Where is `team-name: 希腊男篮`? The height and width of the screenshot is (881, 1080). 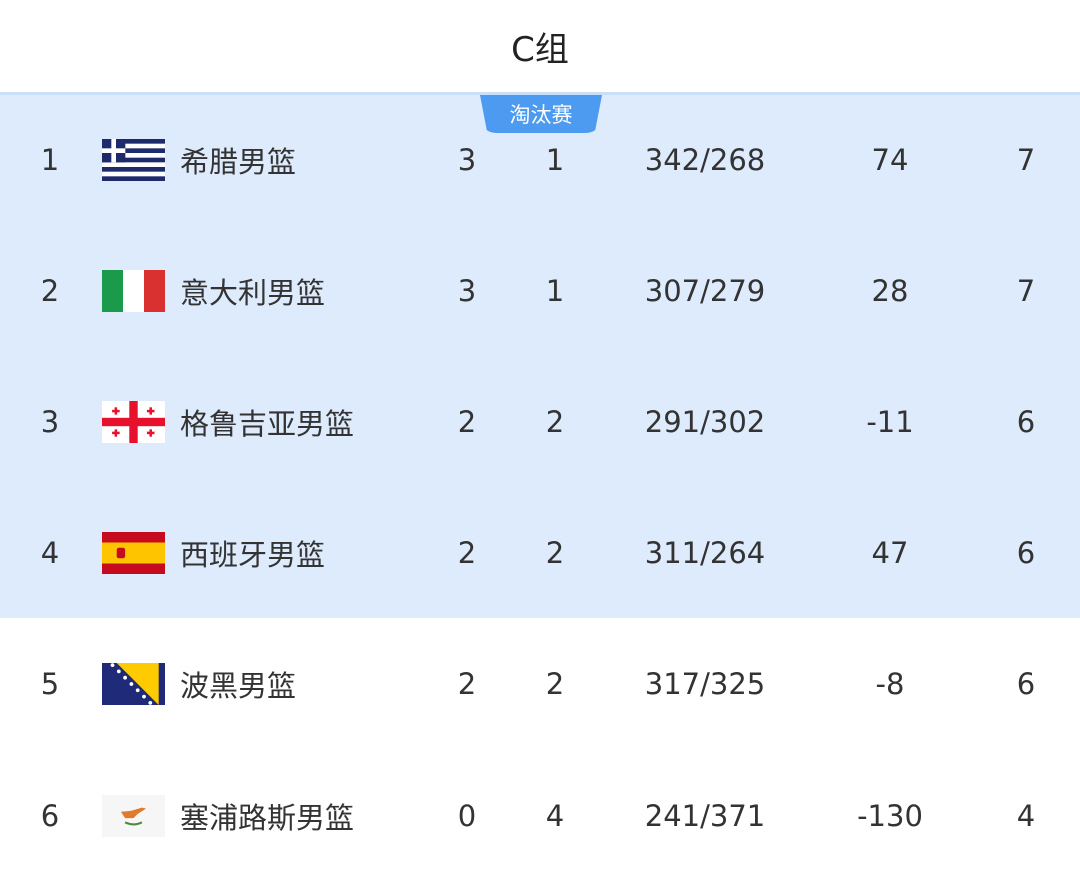 team-name: 希腊男篮 is located at coordinates (238, 161).